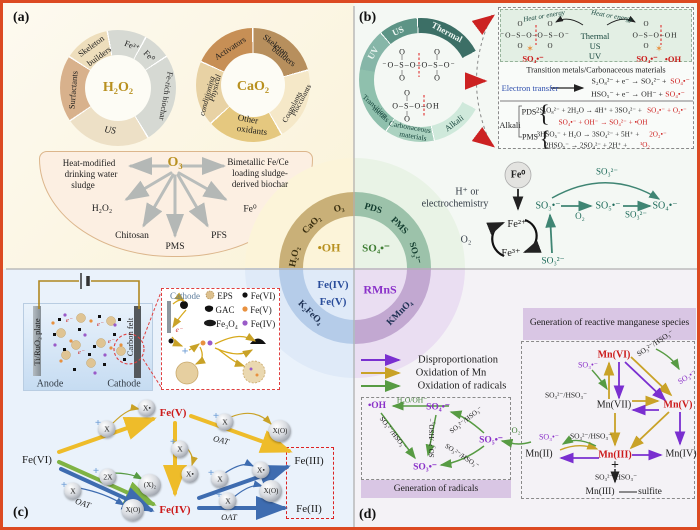  What do you see at coordinates (596, 35) in the screenshot?
I see `thermal-activation-box` at bounding box center [596, 35].